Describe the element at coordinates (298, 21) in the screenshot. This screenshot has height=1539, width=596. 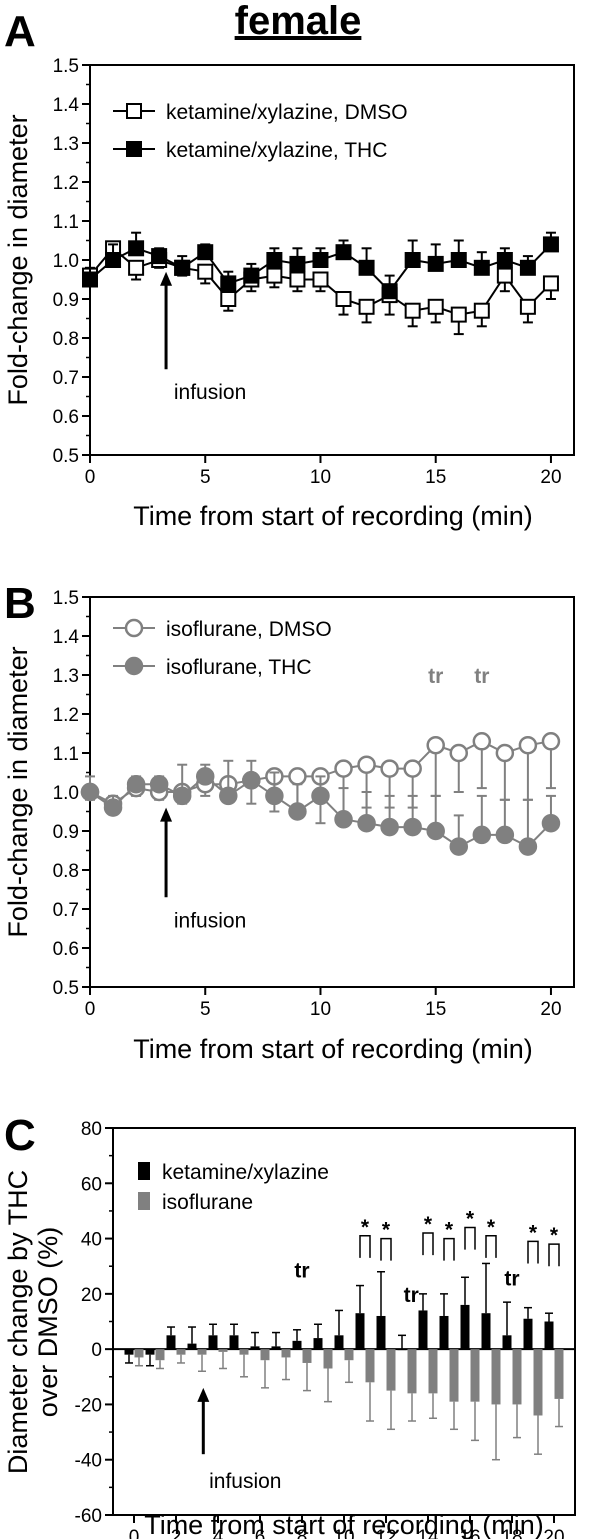
I see `figure-title: female` at that location.